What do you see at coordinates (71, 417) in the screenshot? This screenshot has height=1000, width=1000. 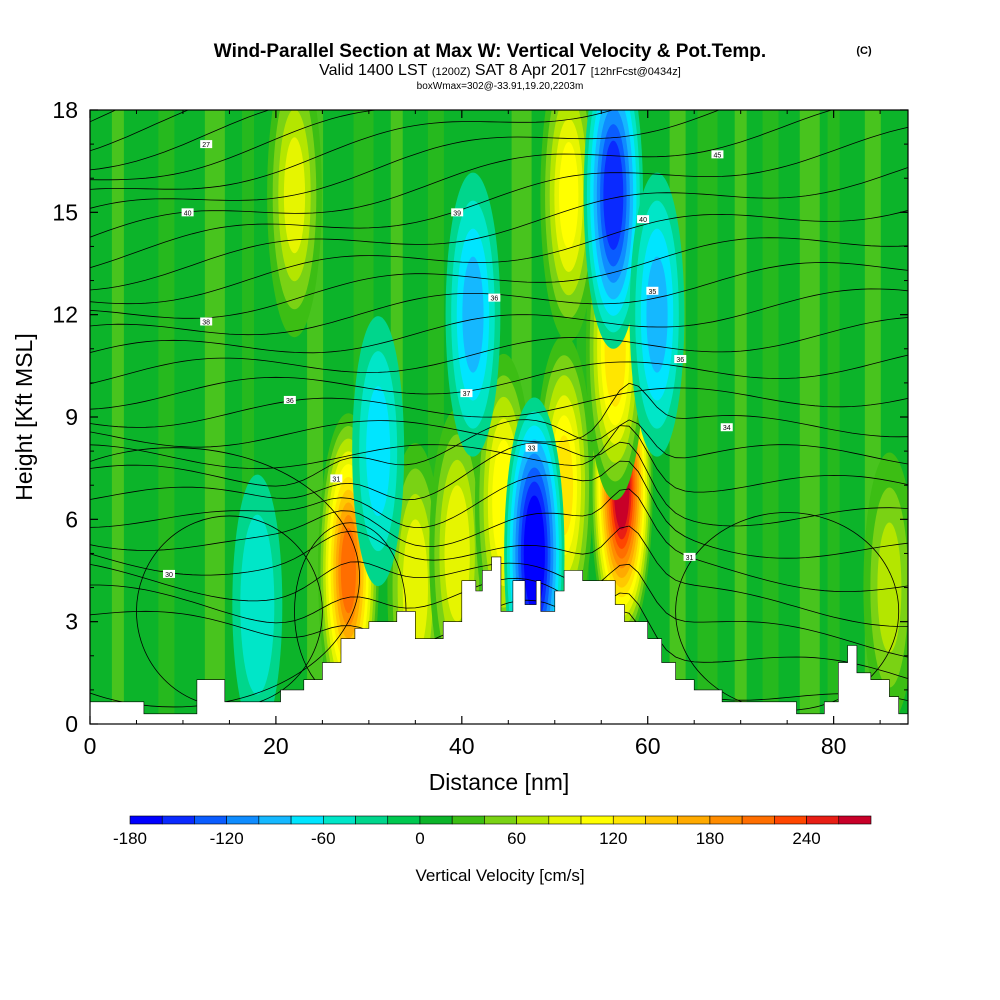 I see `y-tick-label: 9` at bounding box center [71, 417].